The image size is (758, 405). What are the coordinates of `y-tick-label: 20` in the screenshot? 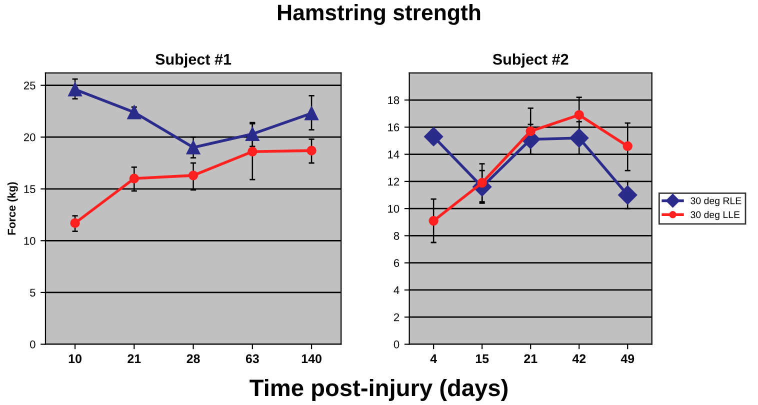 It's located at (30, 137).